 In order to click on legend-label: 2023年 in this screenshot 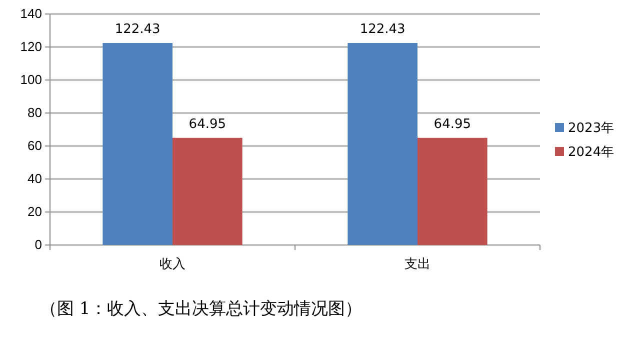, I will do `click(591, 128)`.